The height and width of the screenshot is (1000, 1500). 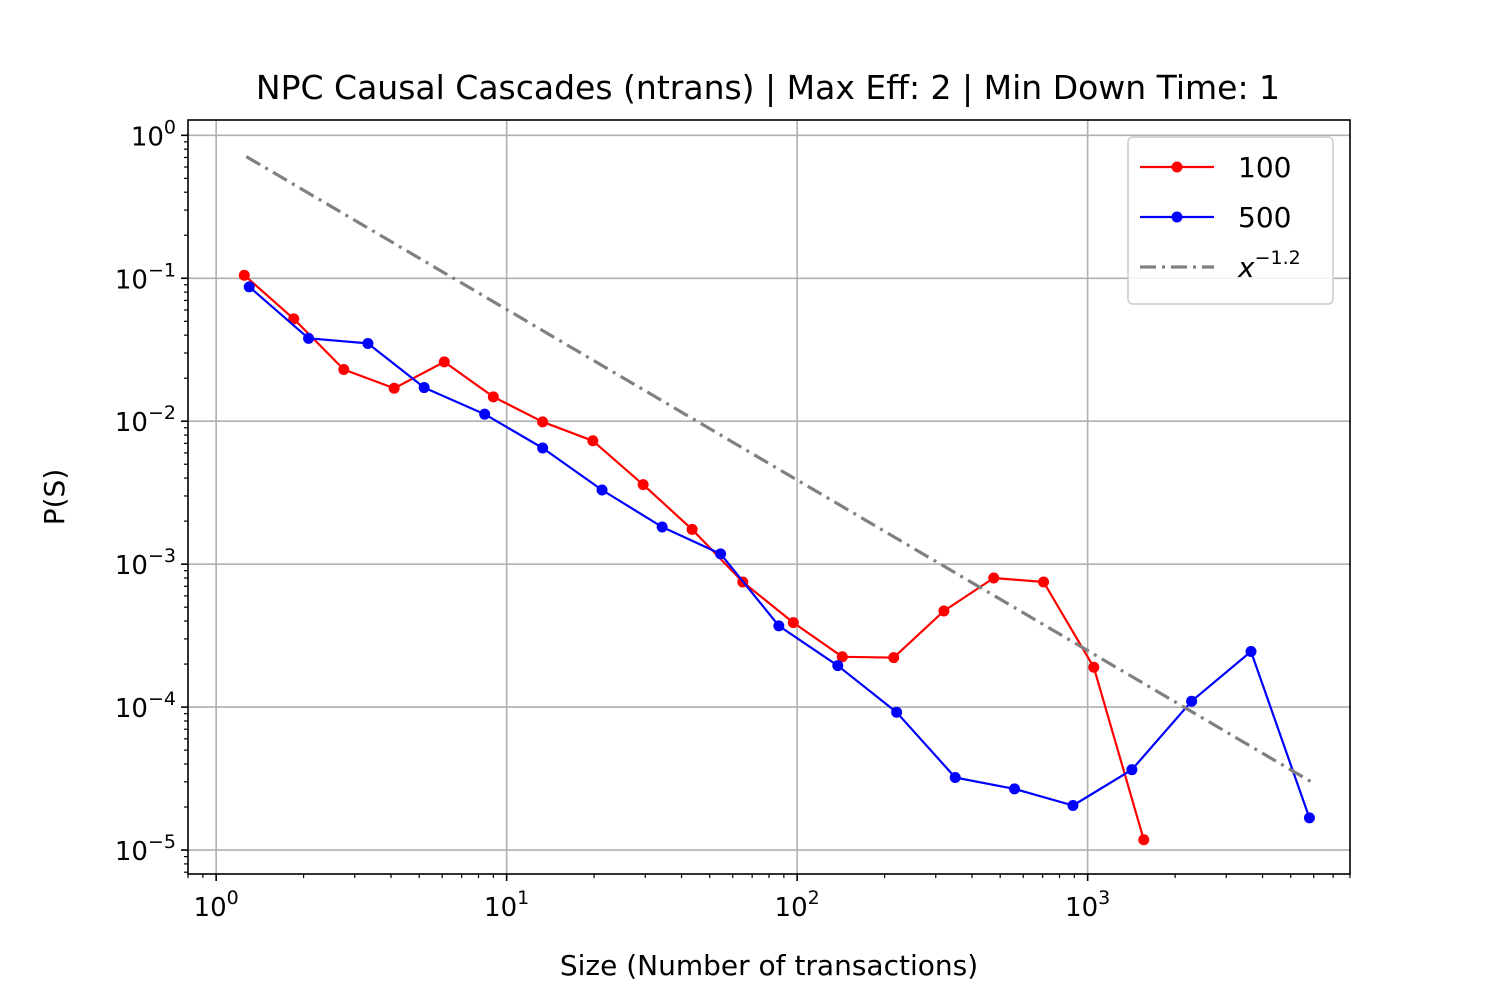 I want to click on x-tick-exponent: 1, so click(x=523, y=898).